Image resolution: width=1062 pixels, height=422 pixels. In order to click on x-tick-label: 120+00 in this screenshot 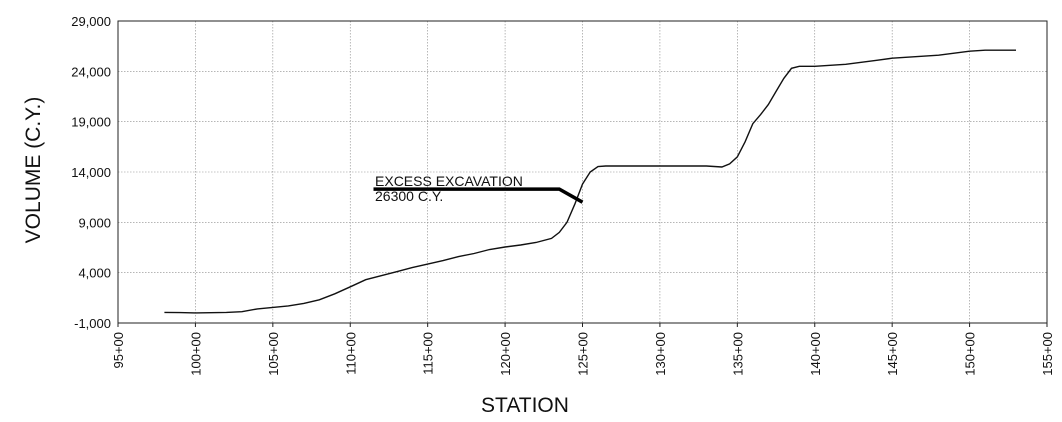, I will do `click(505, 354)`.